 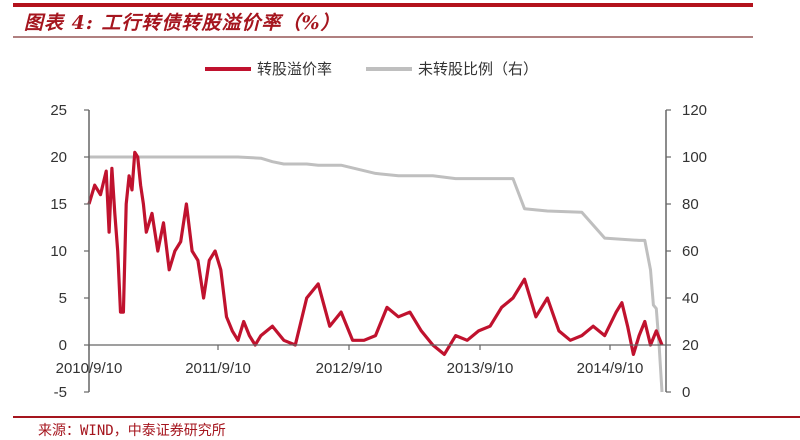 I want to click on legend-item-unconverted: 未转股比例（右）, so click(x=452, y=68).